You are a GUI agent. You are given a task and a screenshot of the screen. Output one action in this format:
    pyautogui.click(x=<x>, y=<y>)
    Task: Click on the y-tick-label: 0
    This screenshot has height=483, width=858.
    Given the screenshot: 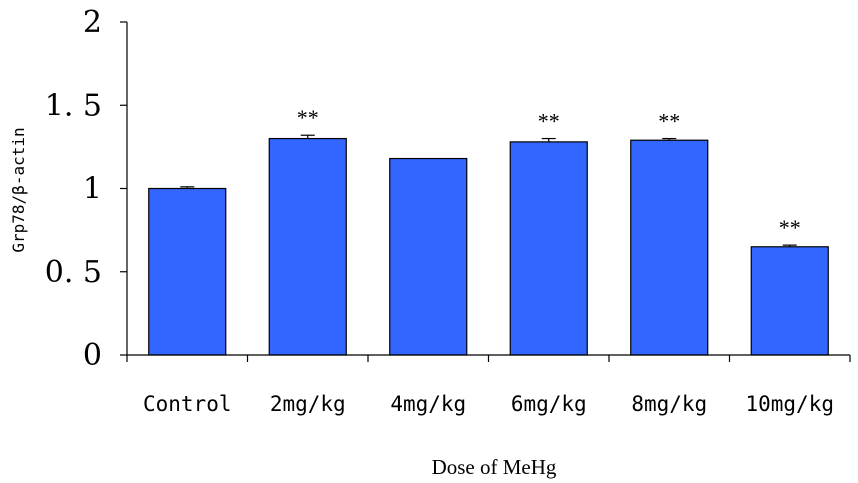 What is the action you would take?
    pyautogui.click(x=92, y=355)
    